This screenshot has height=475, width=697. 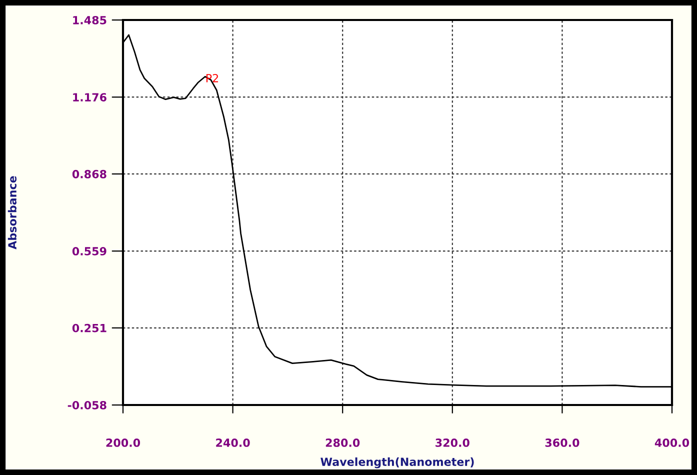 What do you see at coordinates (343, 442) in the screenshot?
I see `x-tick-label: 280.0` at bounding box center [343, 442].